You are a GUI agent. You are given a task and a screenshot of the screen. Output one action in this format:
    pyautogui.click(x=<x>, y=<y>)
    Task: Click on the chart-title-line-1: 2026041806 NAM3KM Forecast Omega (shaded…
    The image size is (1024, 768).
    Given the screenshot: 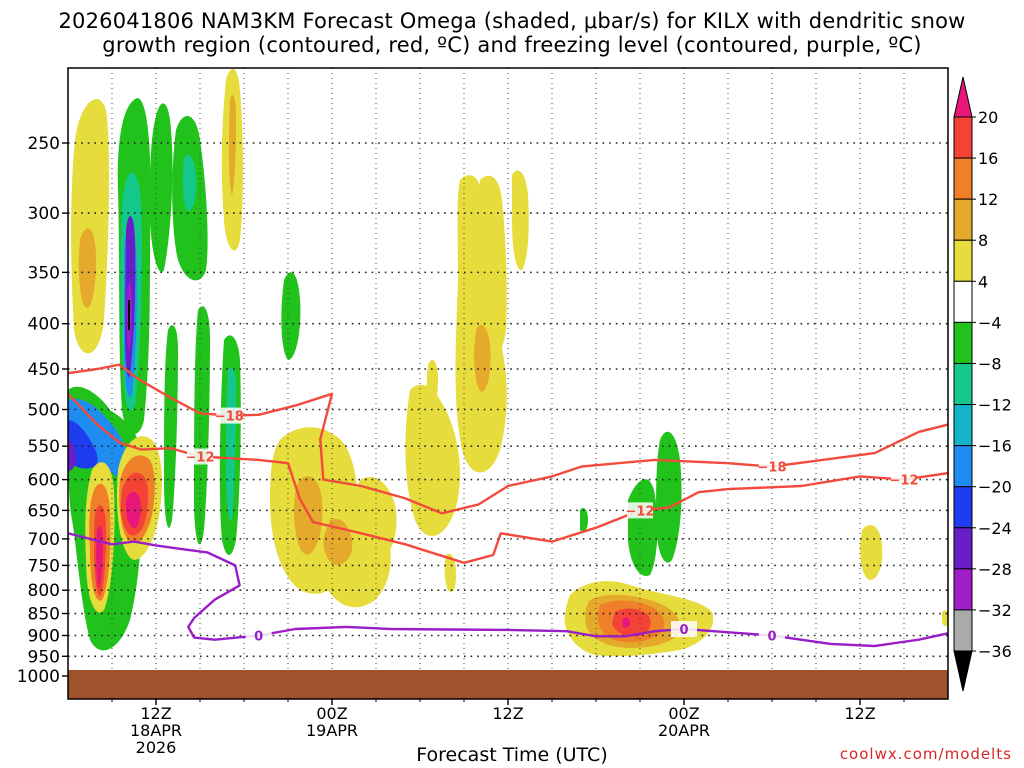 What is the action you would take?
    pyautogui.click(x=512, y=21)
    